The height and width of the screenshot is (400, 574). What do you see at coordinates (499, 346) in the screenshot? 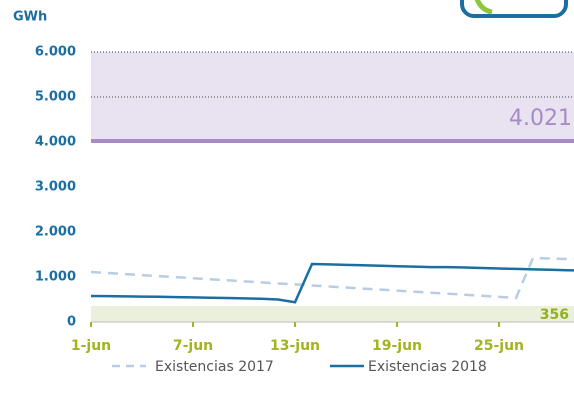
I see `x-tick-label: 25-jun` at bounding box center [499, 346].